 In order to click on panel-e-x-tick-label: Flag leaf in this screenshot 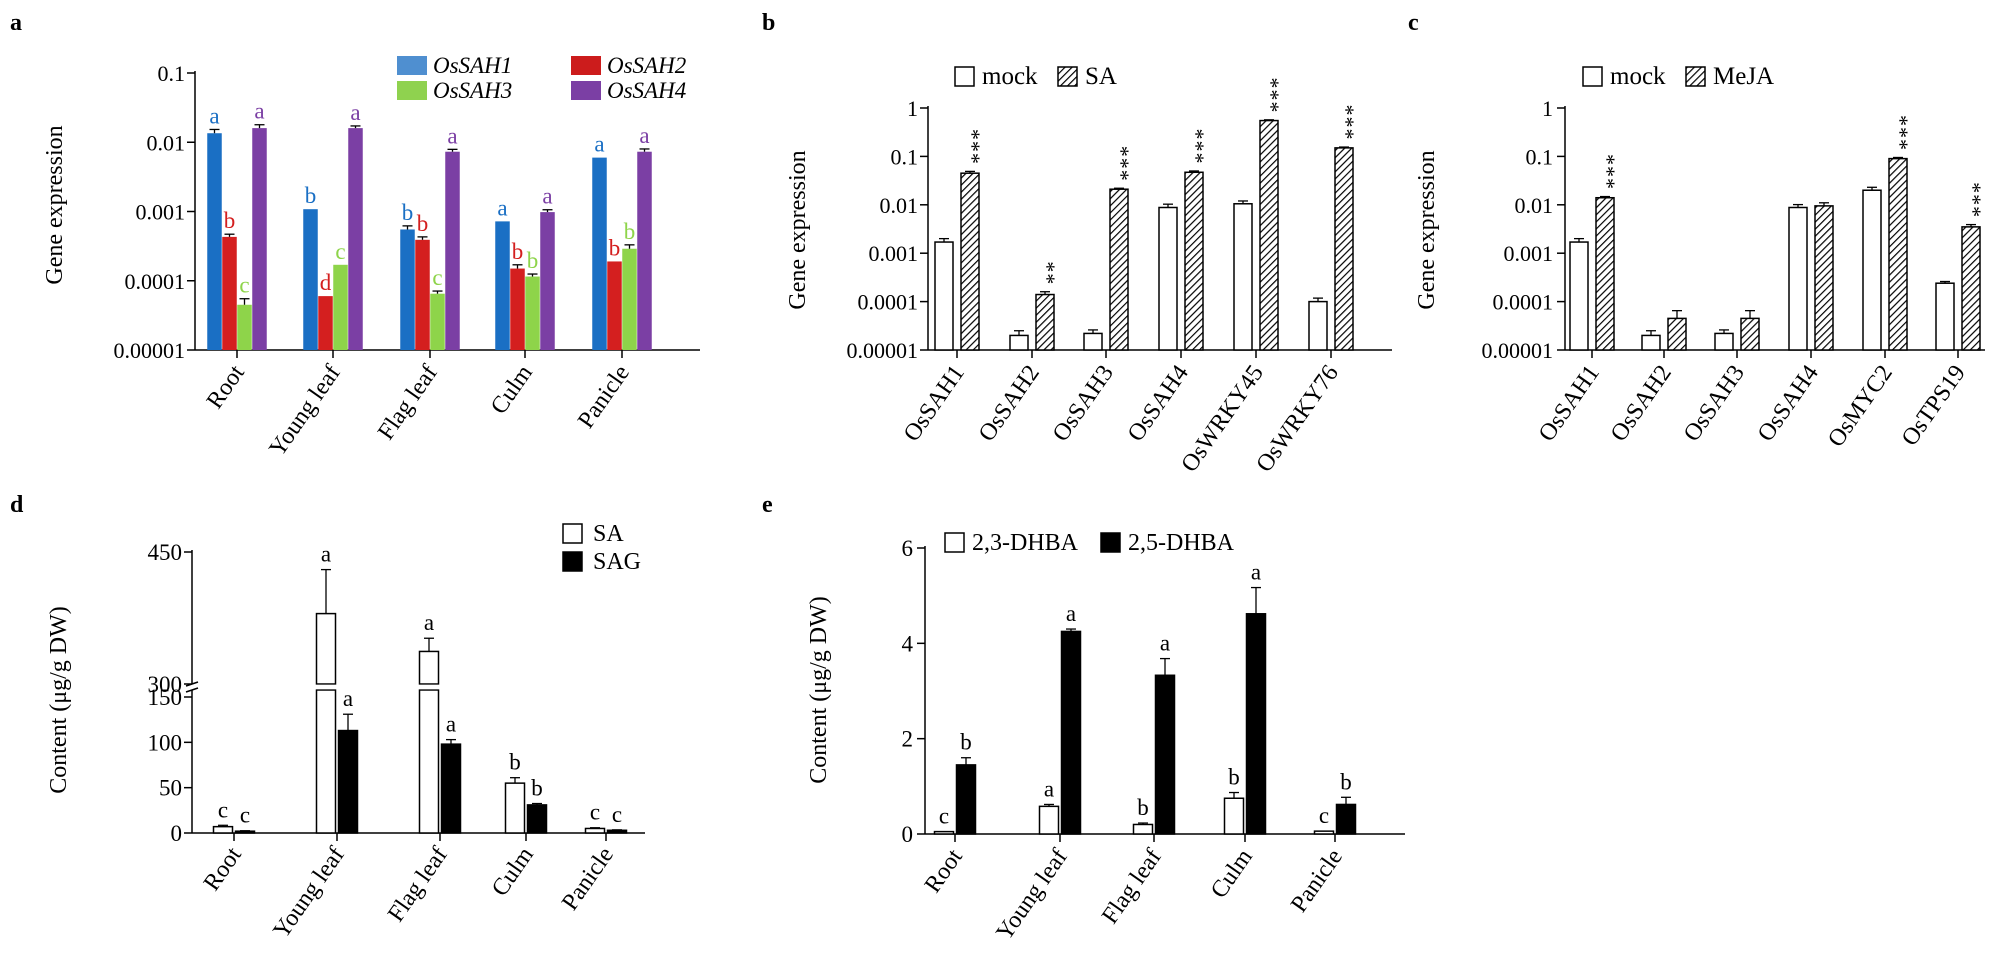, I will do `click(1132, 887)`.